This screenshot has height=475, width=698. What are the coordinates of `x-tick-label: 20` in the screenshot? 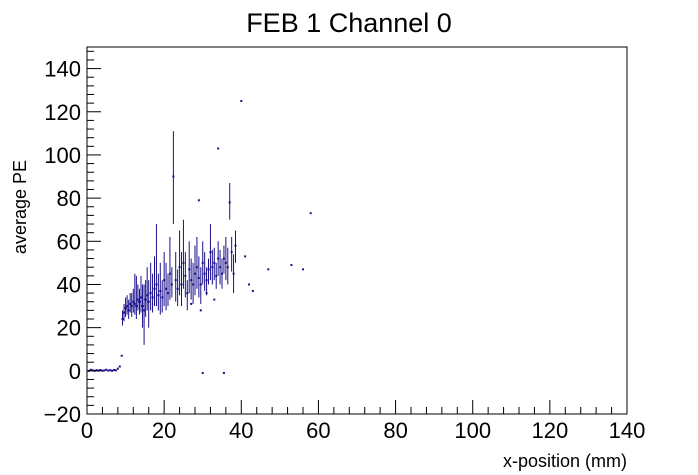 It's located at (164, 430).